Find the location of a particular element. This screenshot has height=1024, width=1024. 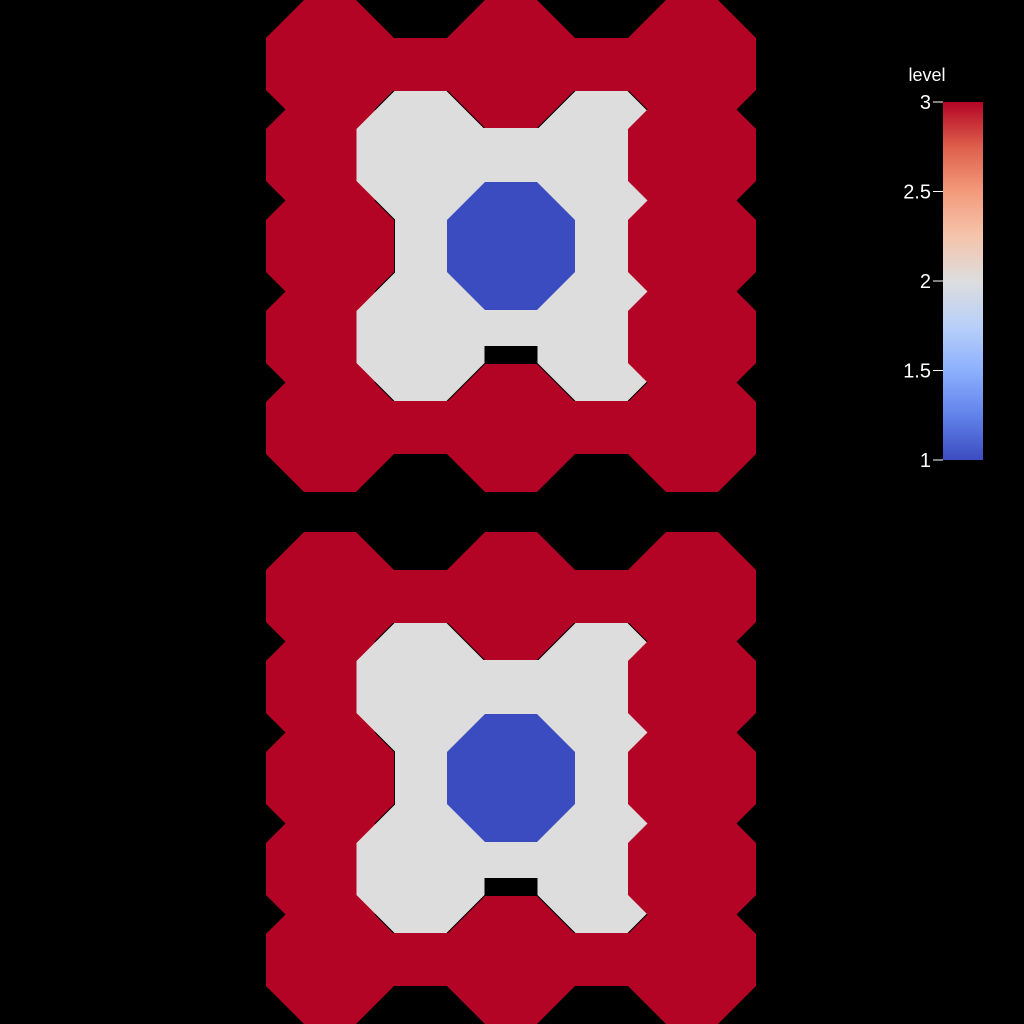

colorbar-gradient is located at coordinates (963, 281).